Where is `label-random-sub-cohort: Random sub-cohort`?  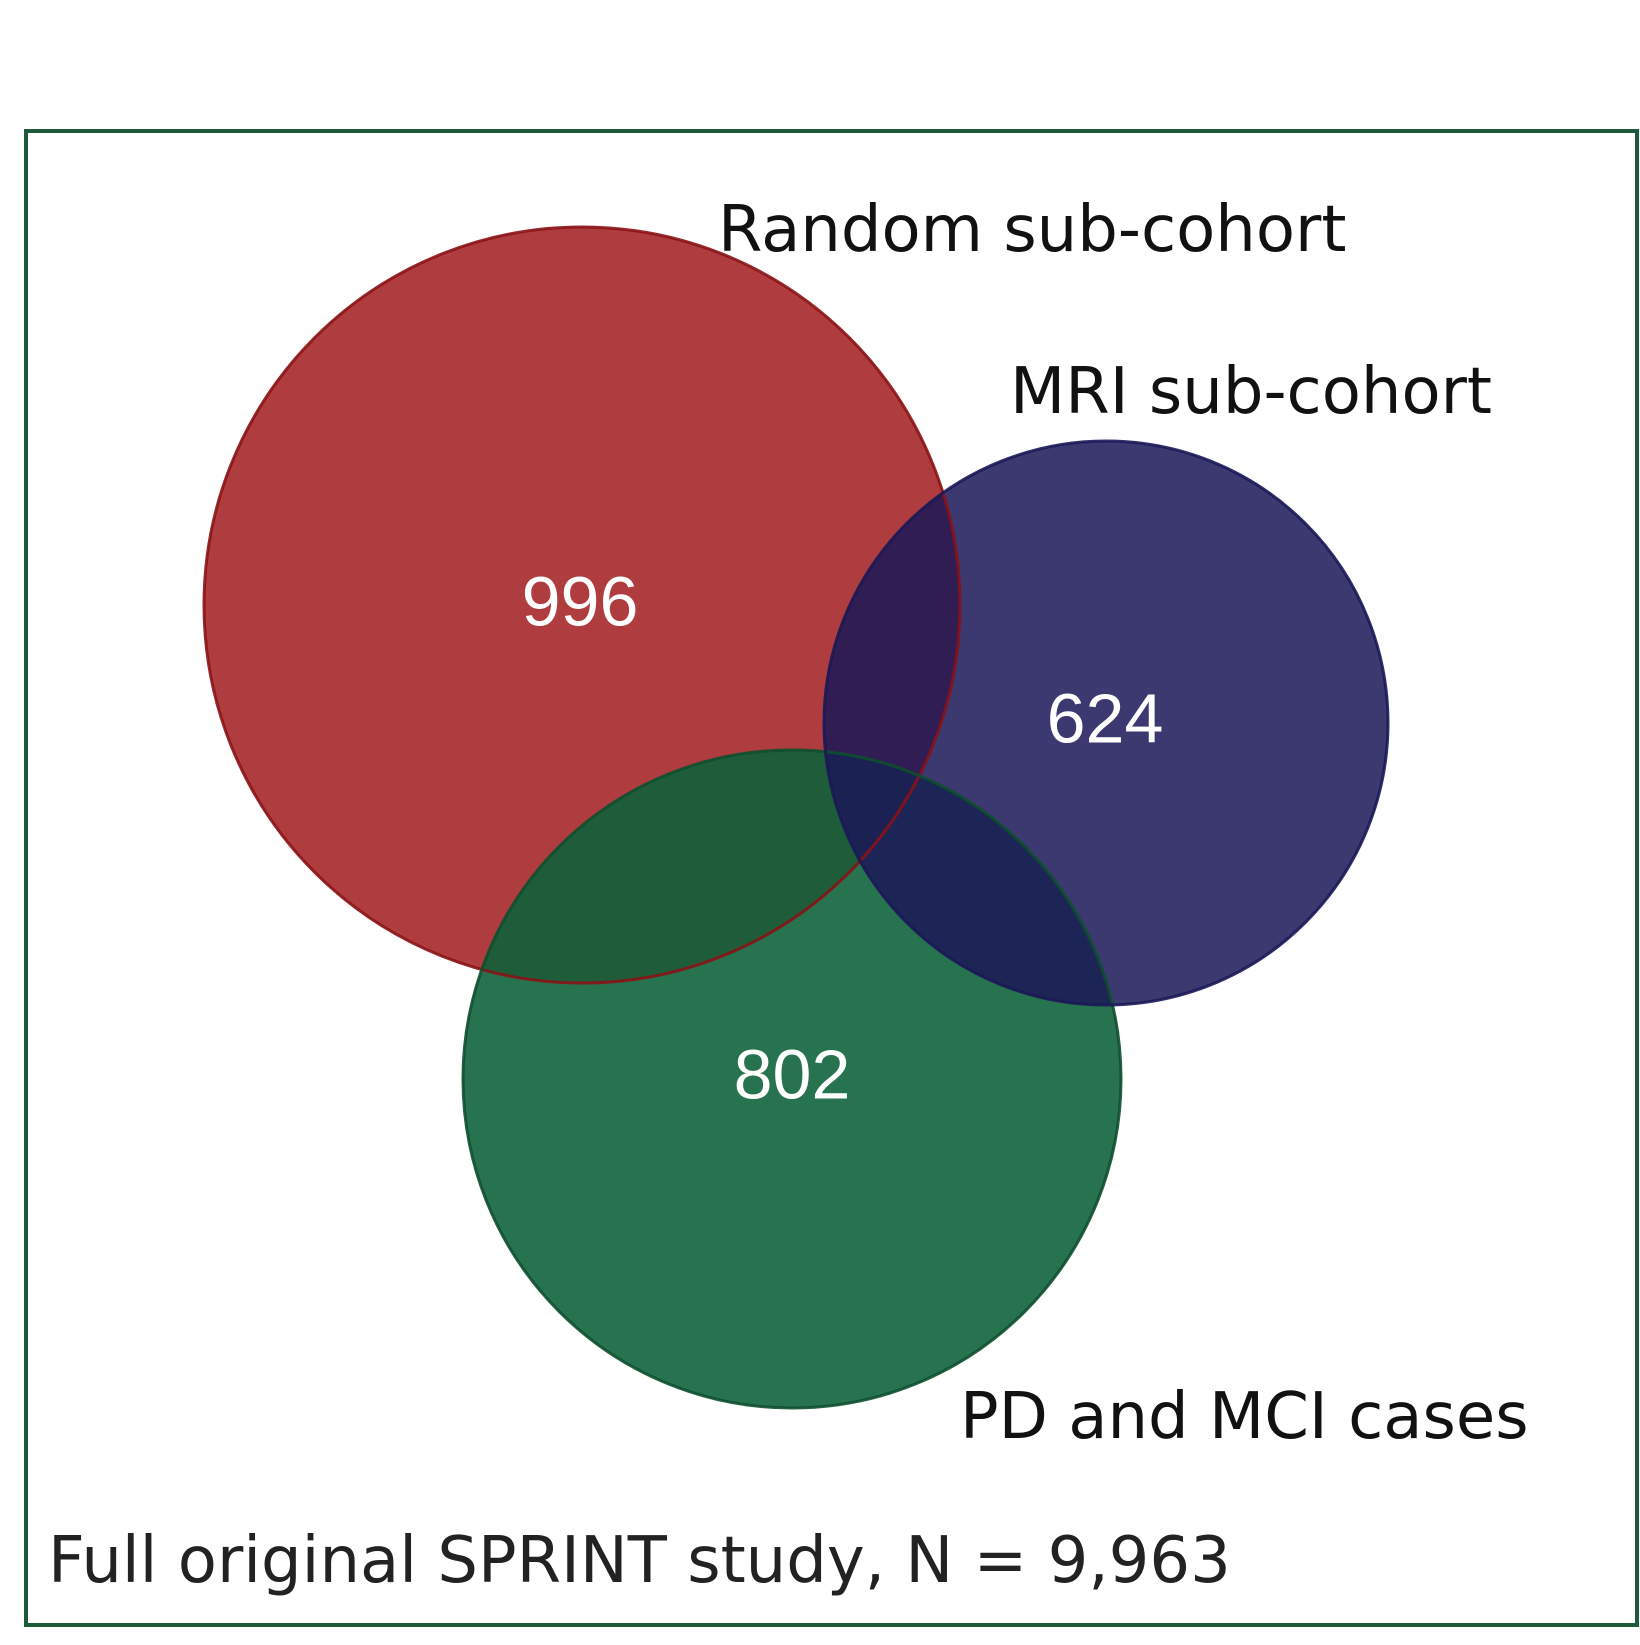
label-random-sub-cohort: Random sub-cohort is located at coordinates (1032, 230).